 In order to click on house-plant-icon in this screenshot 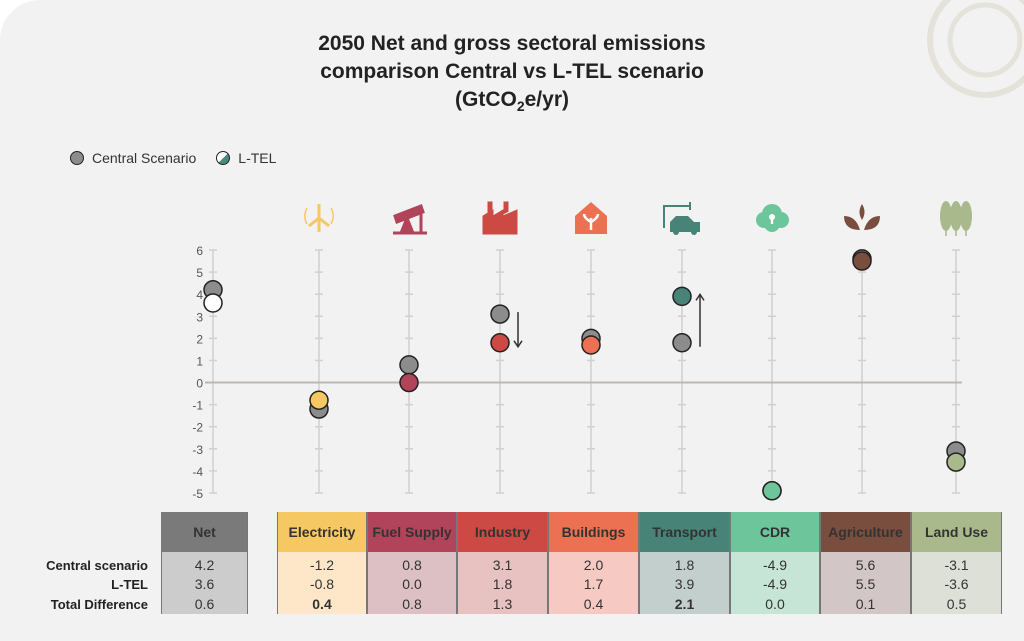, I will do `click(591, 218)`.